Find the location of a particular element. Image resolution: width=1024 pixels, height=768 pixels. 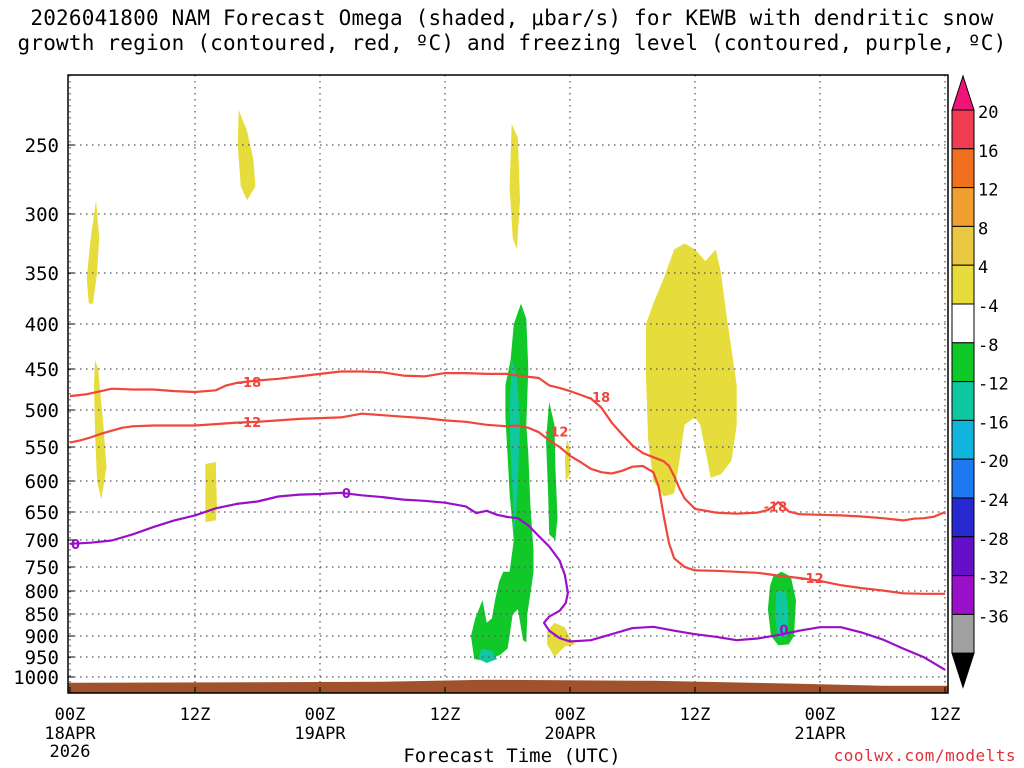

y-tick-label: 250 is located at coordinates (42, 146).